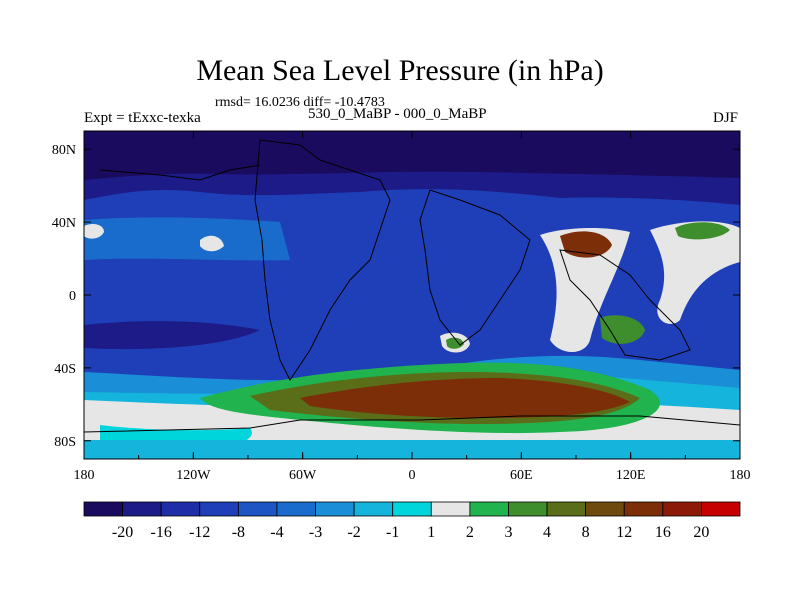 This screenshot has width=800, height=600. What do you see at coordinates (521, 475) in the screenshot?
I see `x-tick-label: 60E` at bounding box center [521, 475].